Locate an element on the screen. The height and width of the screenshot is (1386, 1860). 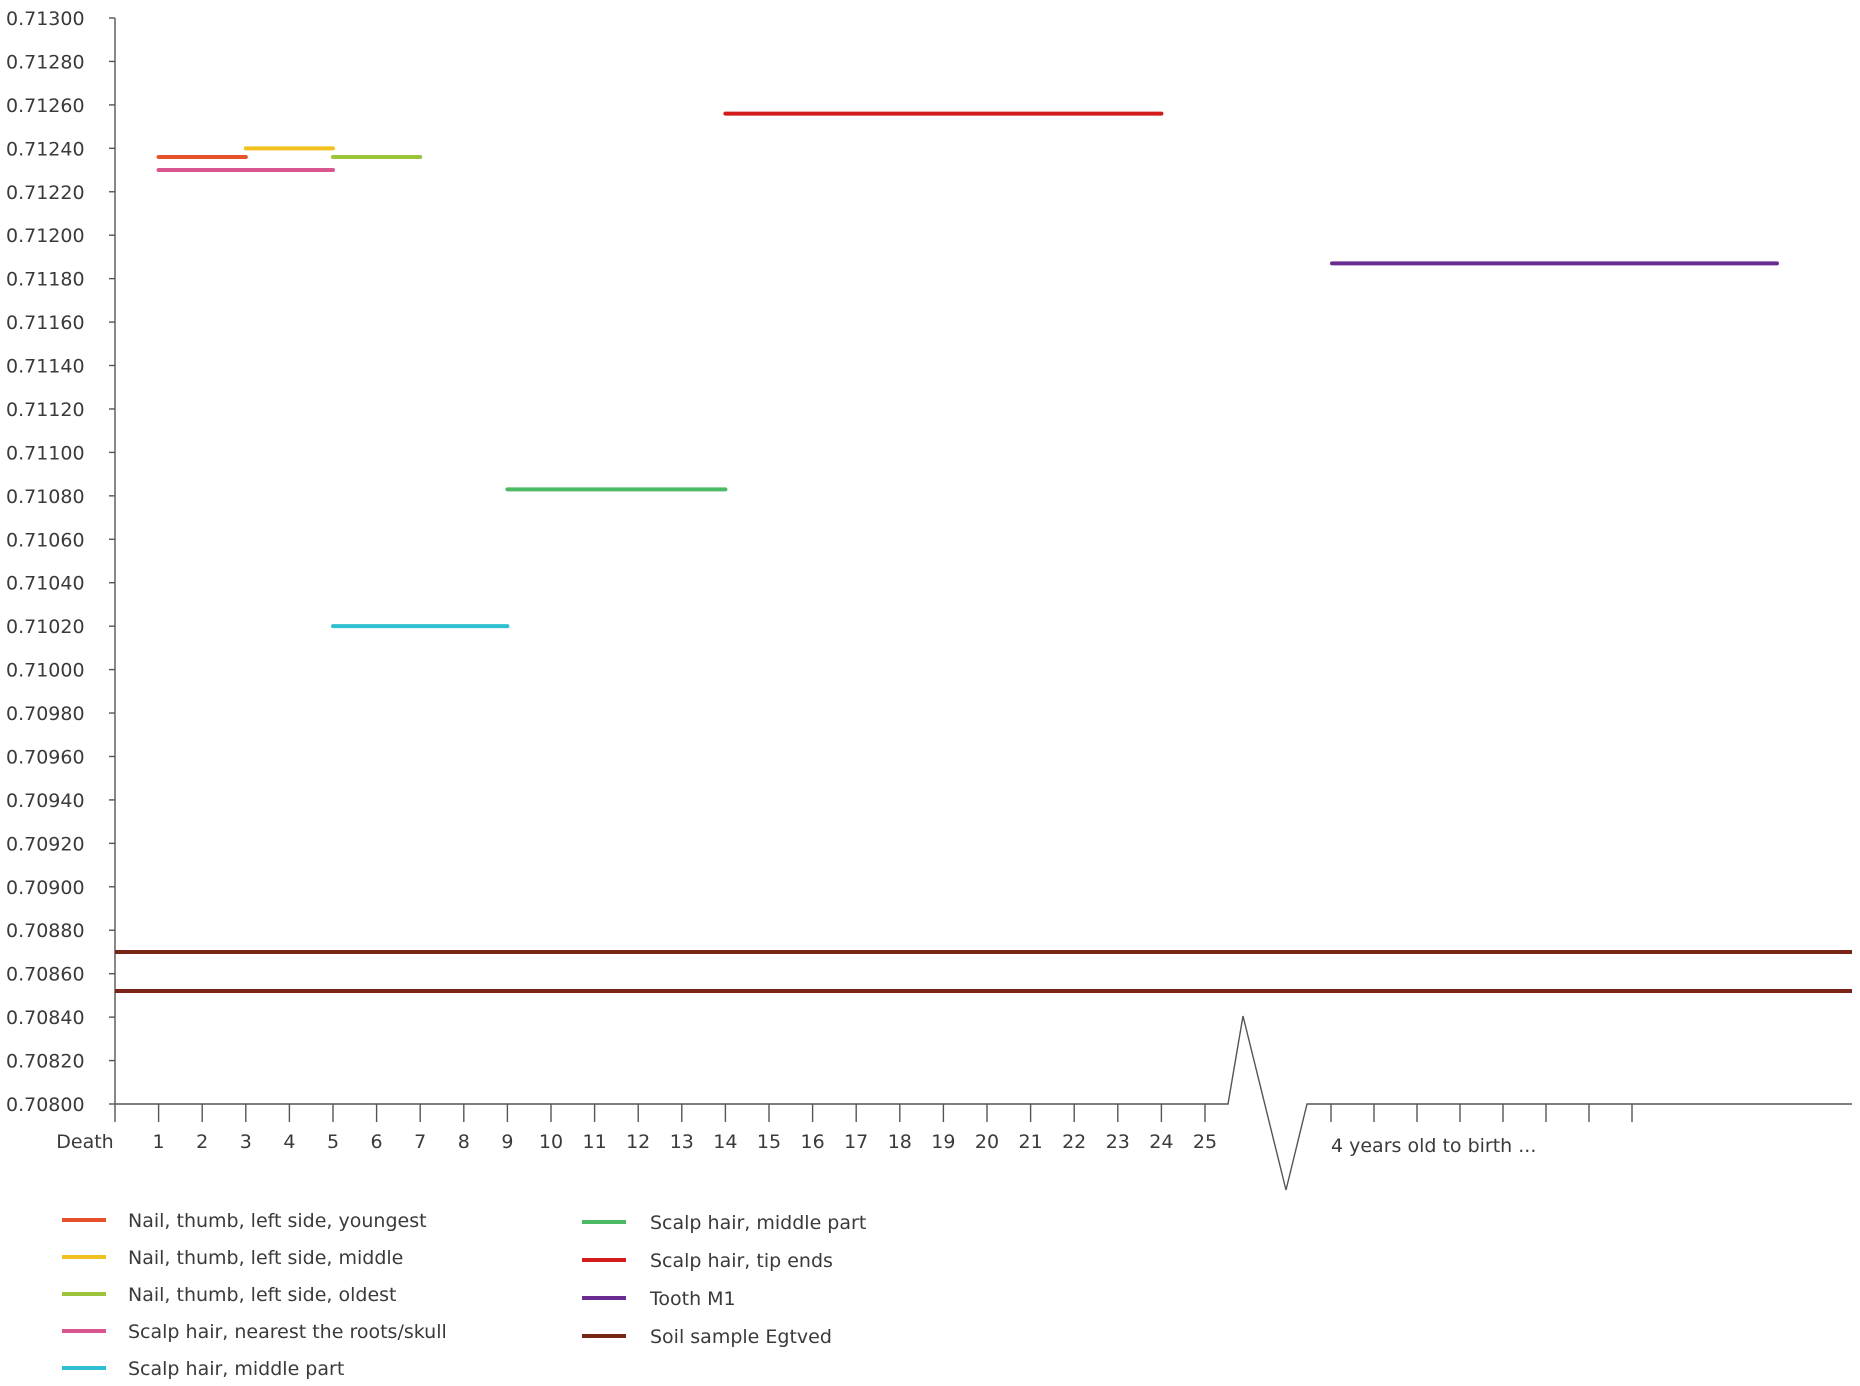
x-tick-label: 20 is located at coordinates (987, 1142).